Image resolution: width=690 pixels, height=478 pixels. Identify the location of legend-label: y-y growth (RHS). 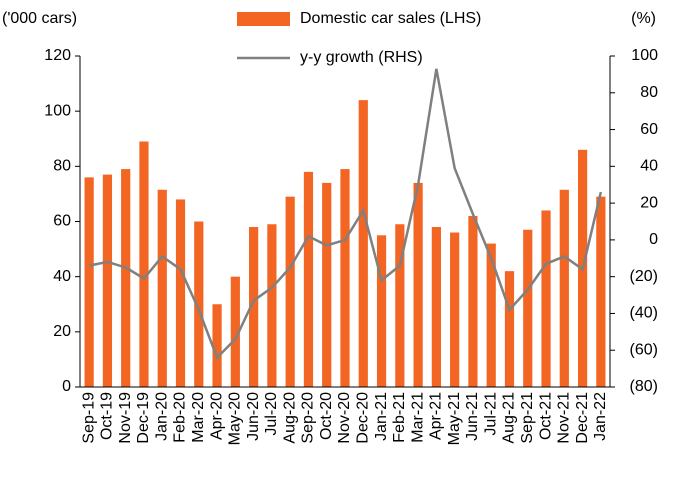
(361, 57).